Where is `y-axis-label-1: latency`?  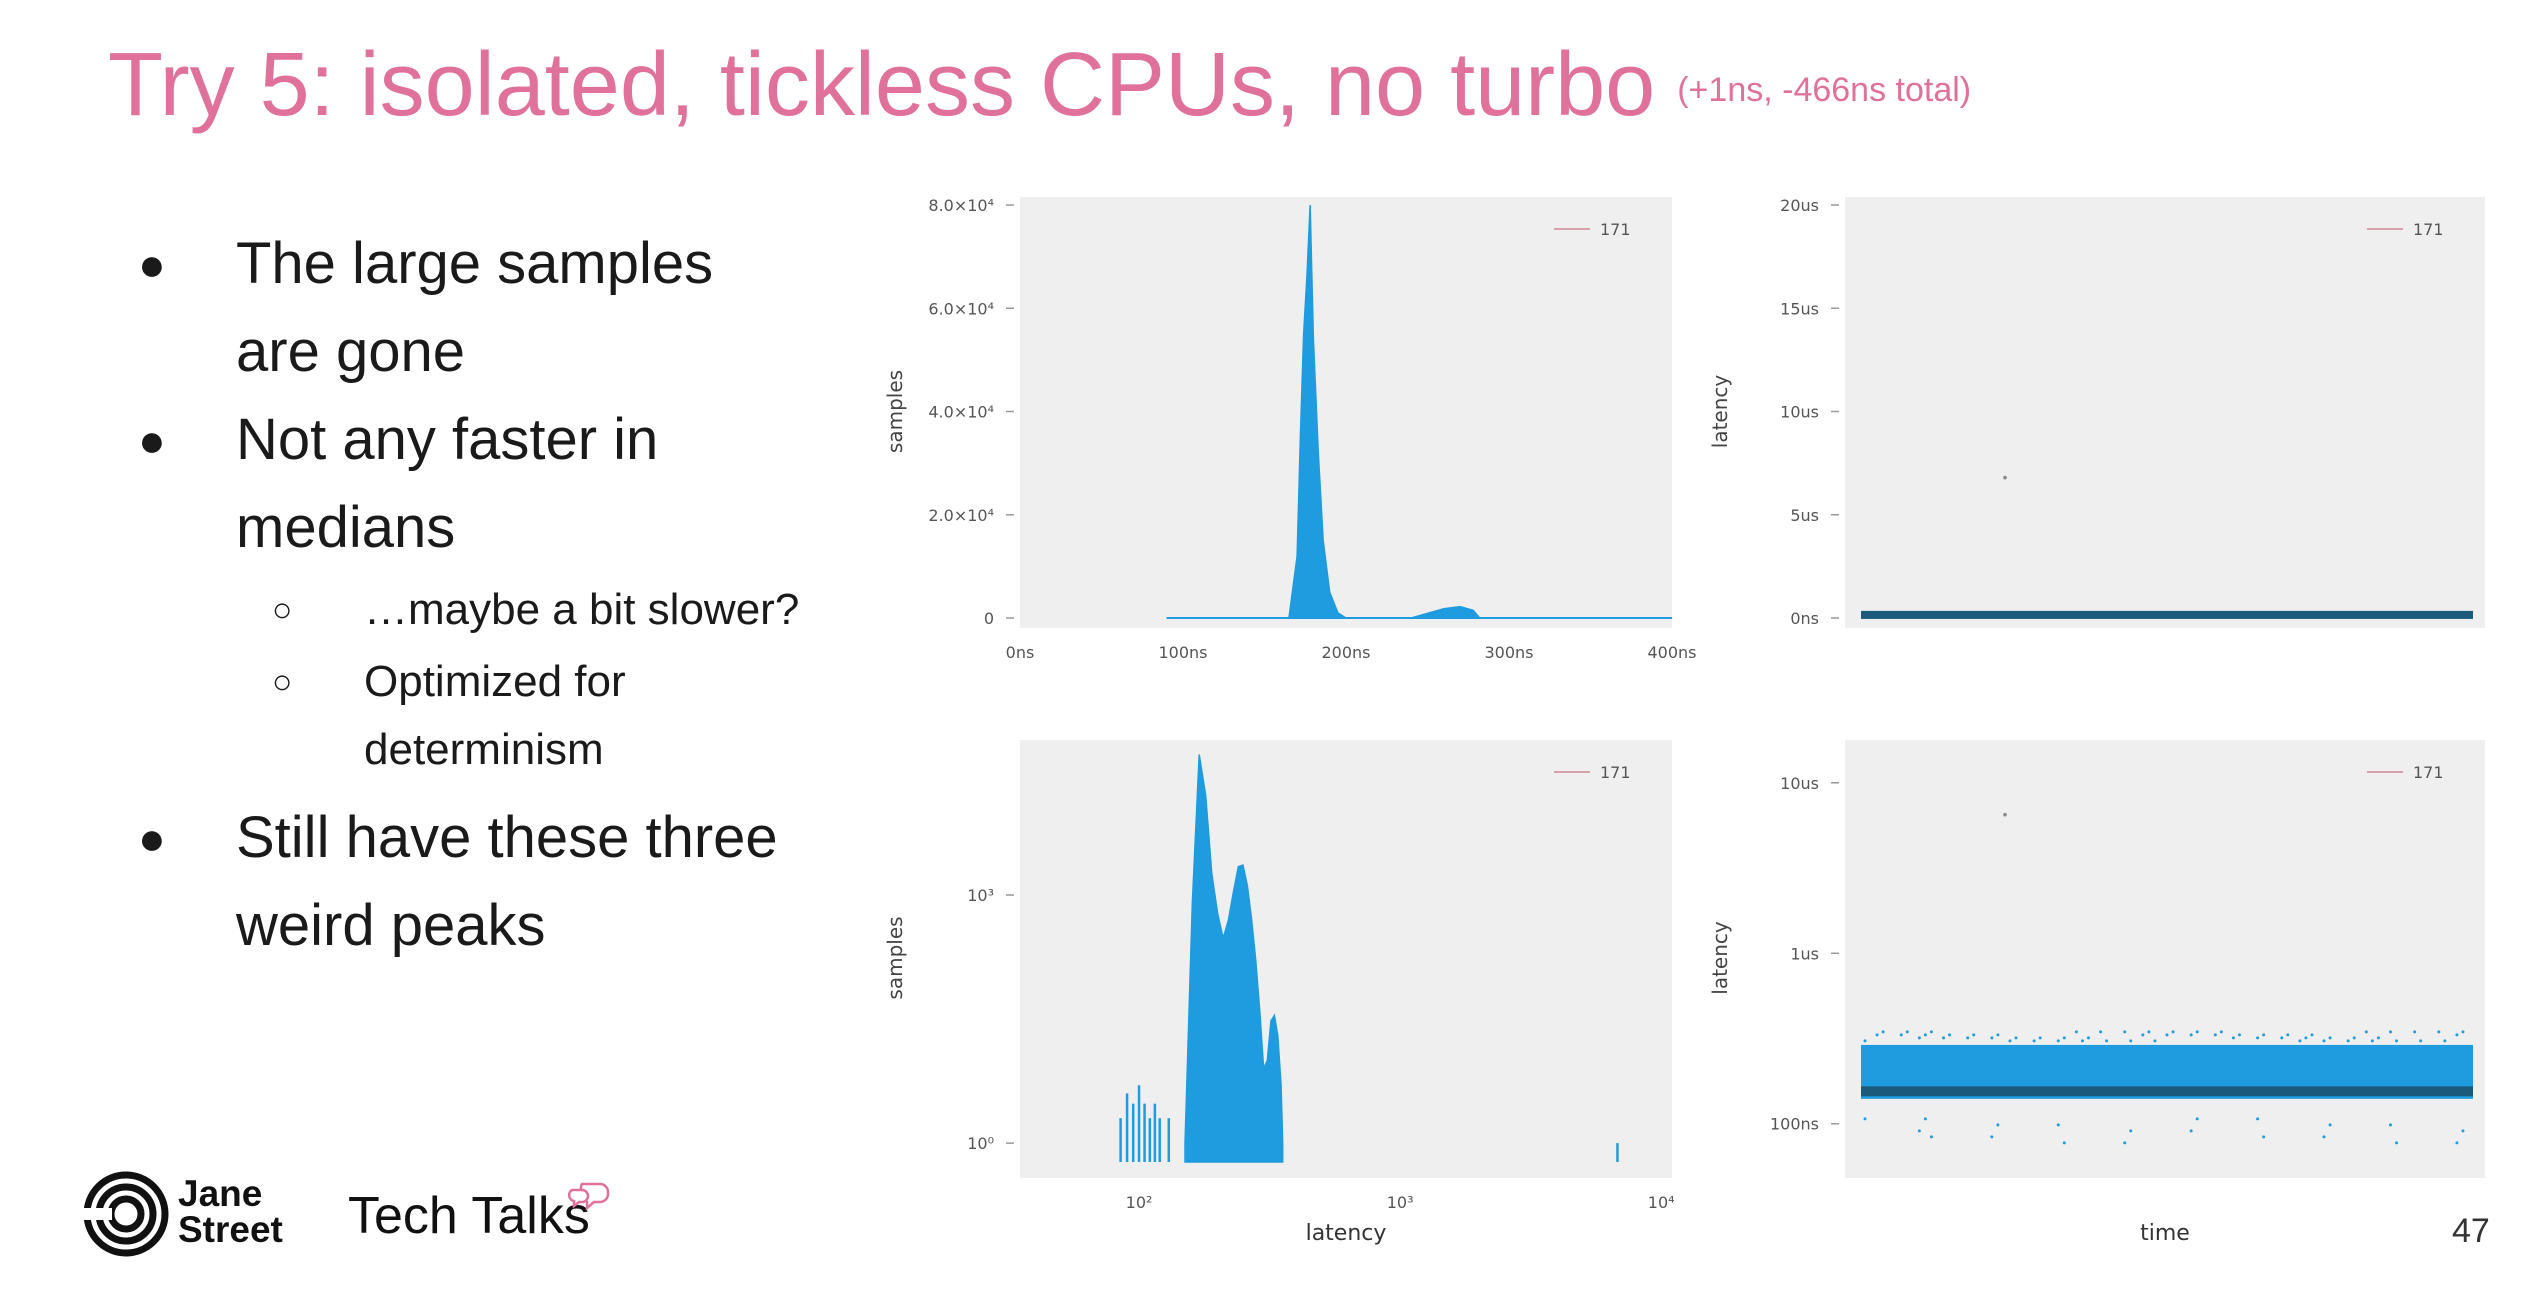
y-axis-label-1: latency is located at coordinates (1720, 412).